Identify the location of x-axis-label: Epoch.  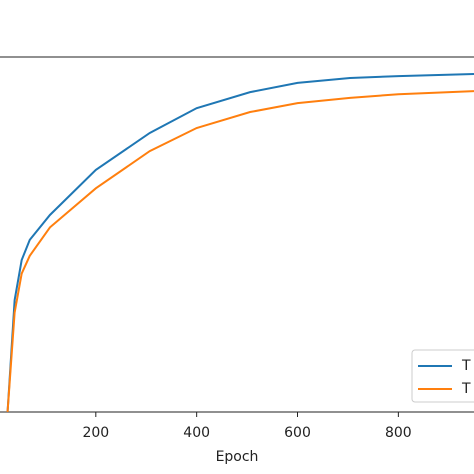
(237, 457).